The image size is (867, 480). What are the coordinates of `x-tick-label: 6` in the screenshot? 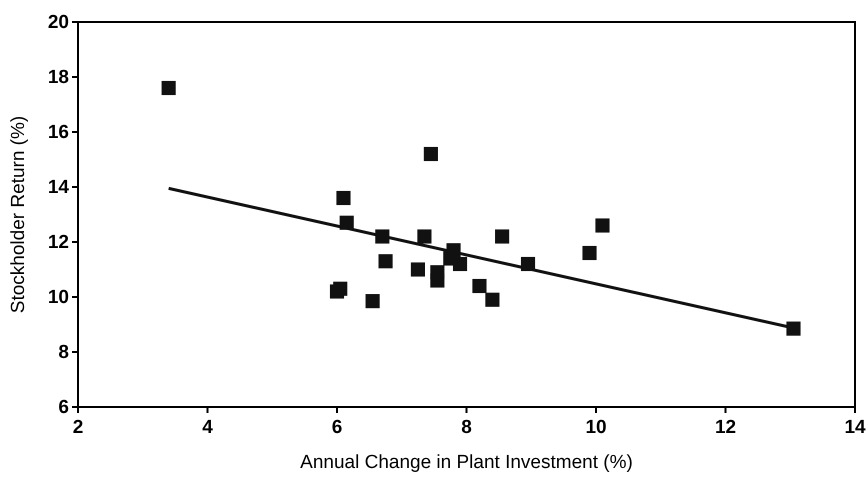 It's located at (337, 427).